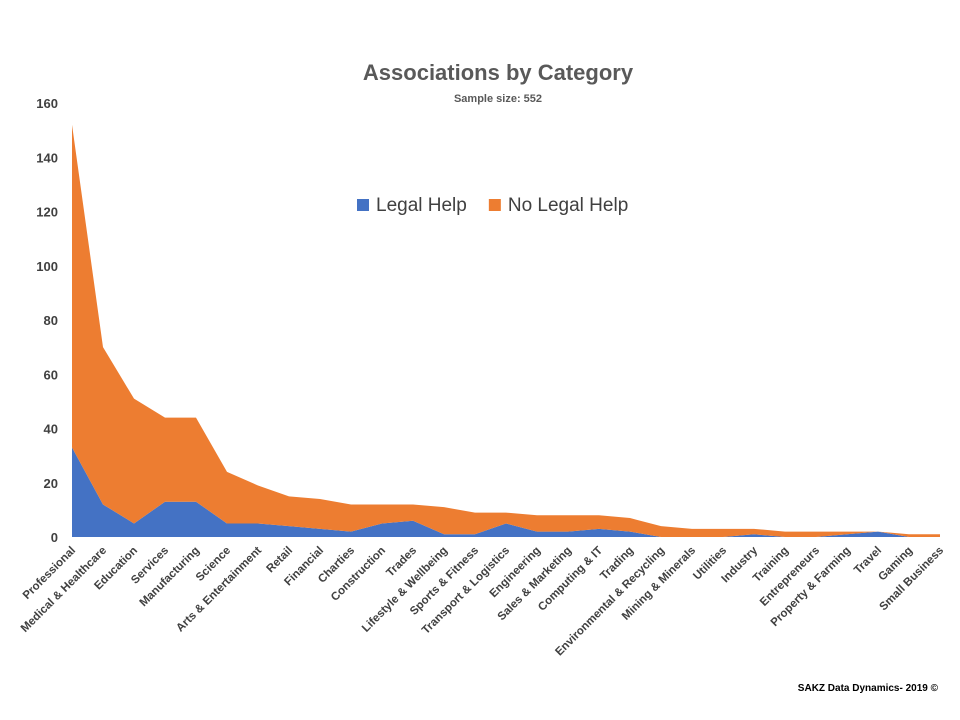 The height and width of the screenshot is (720, 960). Describe the element at coordinates (47, 266) in the screenshot. I see `y-tick-label: 100` at that location.